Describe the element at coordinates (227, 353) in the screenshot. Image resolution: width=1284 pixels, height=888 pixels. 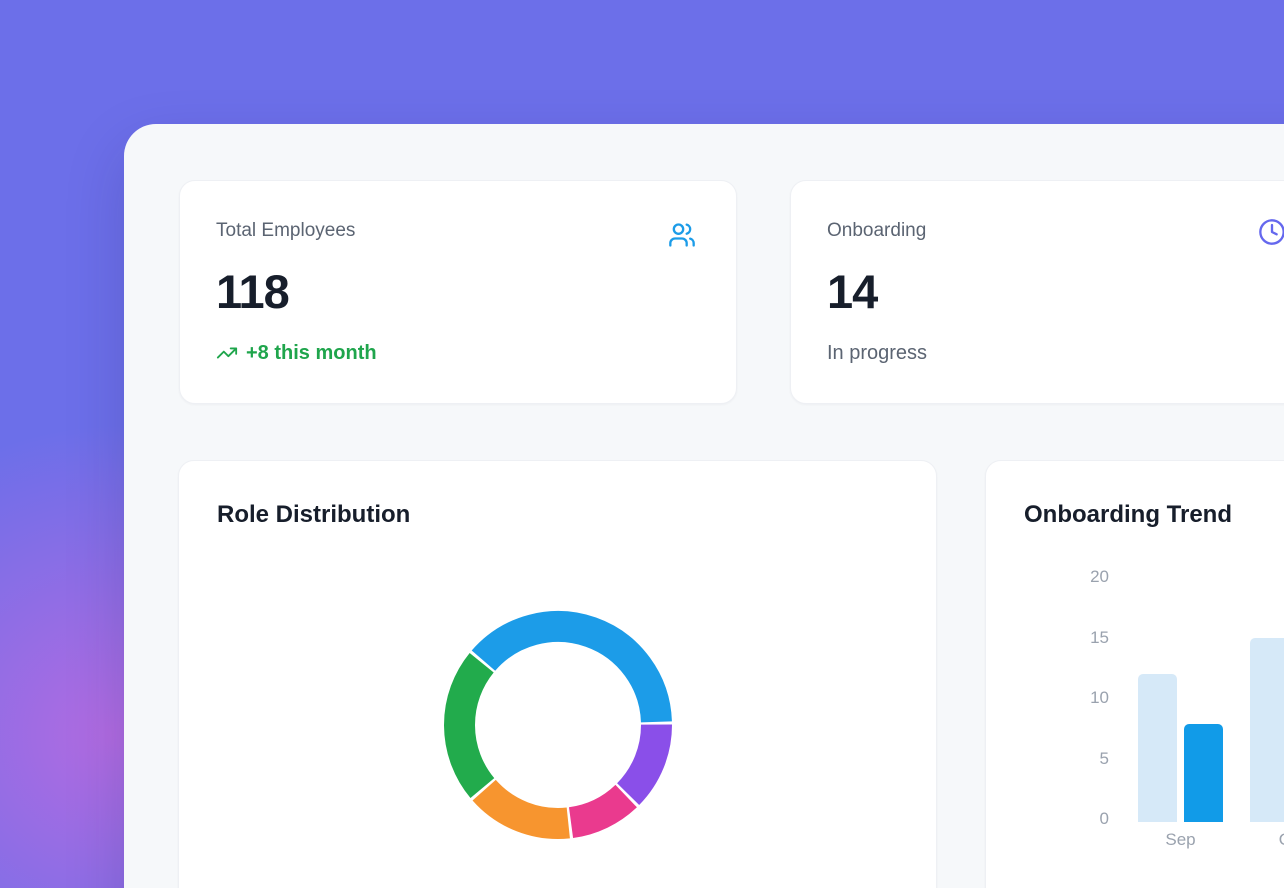
I see `trending-up-icon` at that location.